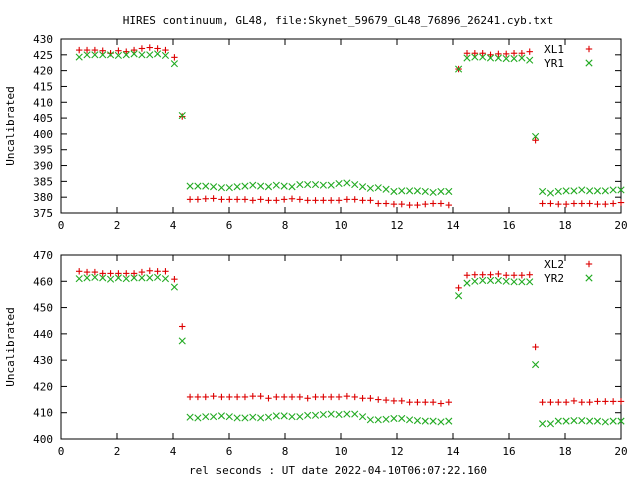 The height and width of the screenshot is (480, 640). What do you see at coordinates (589, 63) in the screenshot?
I see `legend-marker` at bounding box center [589, 63].